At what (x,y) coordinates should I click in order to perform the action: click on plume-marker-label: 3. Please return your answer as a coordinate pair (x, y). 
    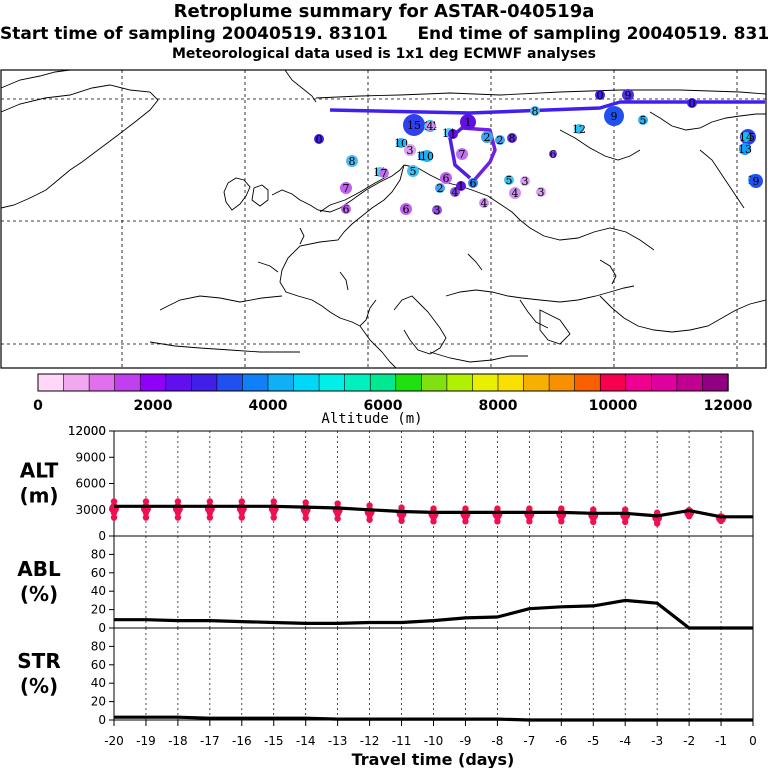
    Looking at the image, I should click on (437, 210).